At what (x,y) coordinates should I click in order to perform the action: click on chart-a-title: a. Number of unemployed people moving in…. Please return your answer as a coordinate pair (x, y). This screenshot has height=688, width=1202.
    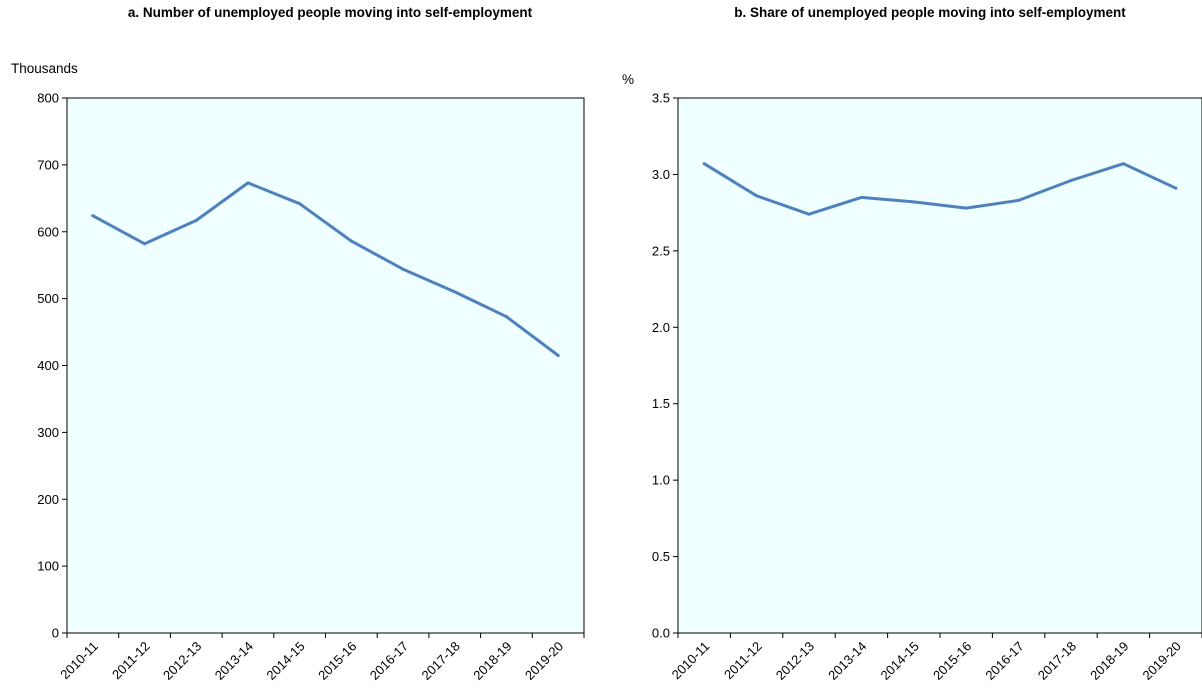
    Looking at the image, I should click on (330, 12).